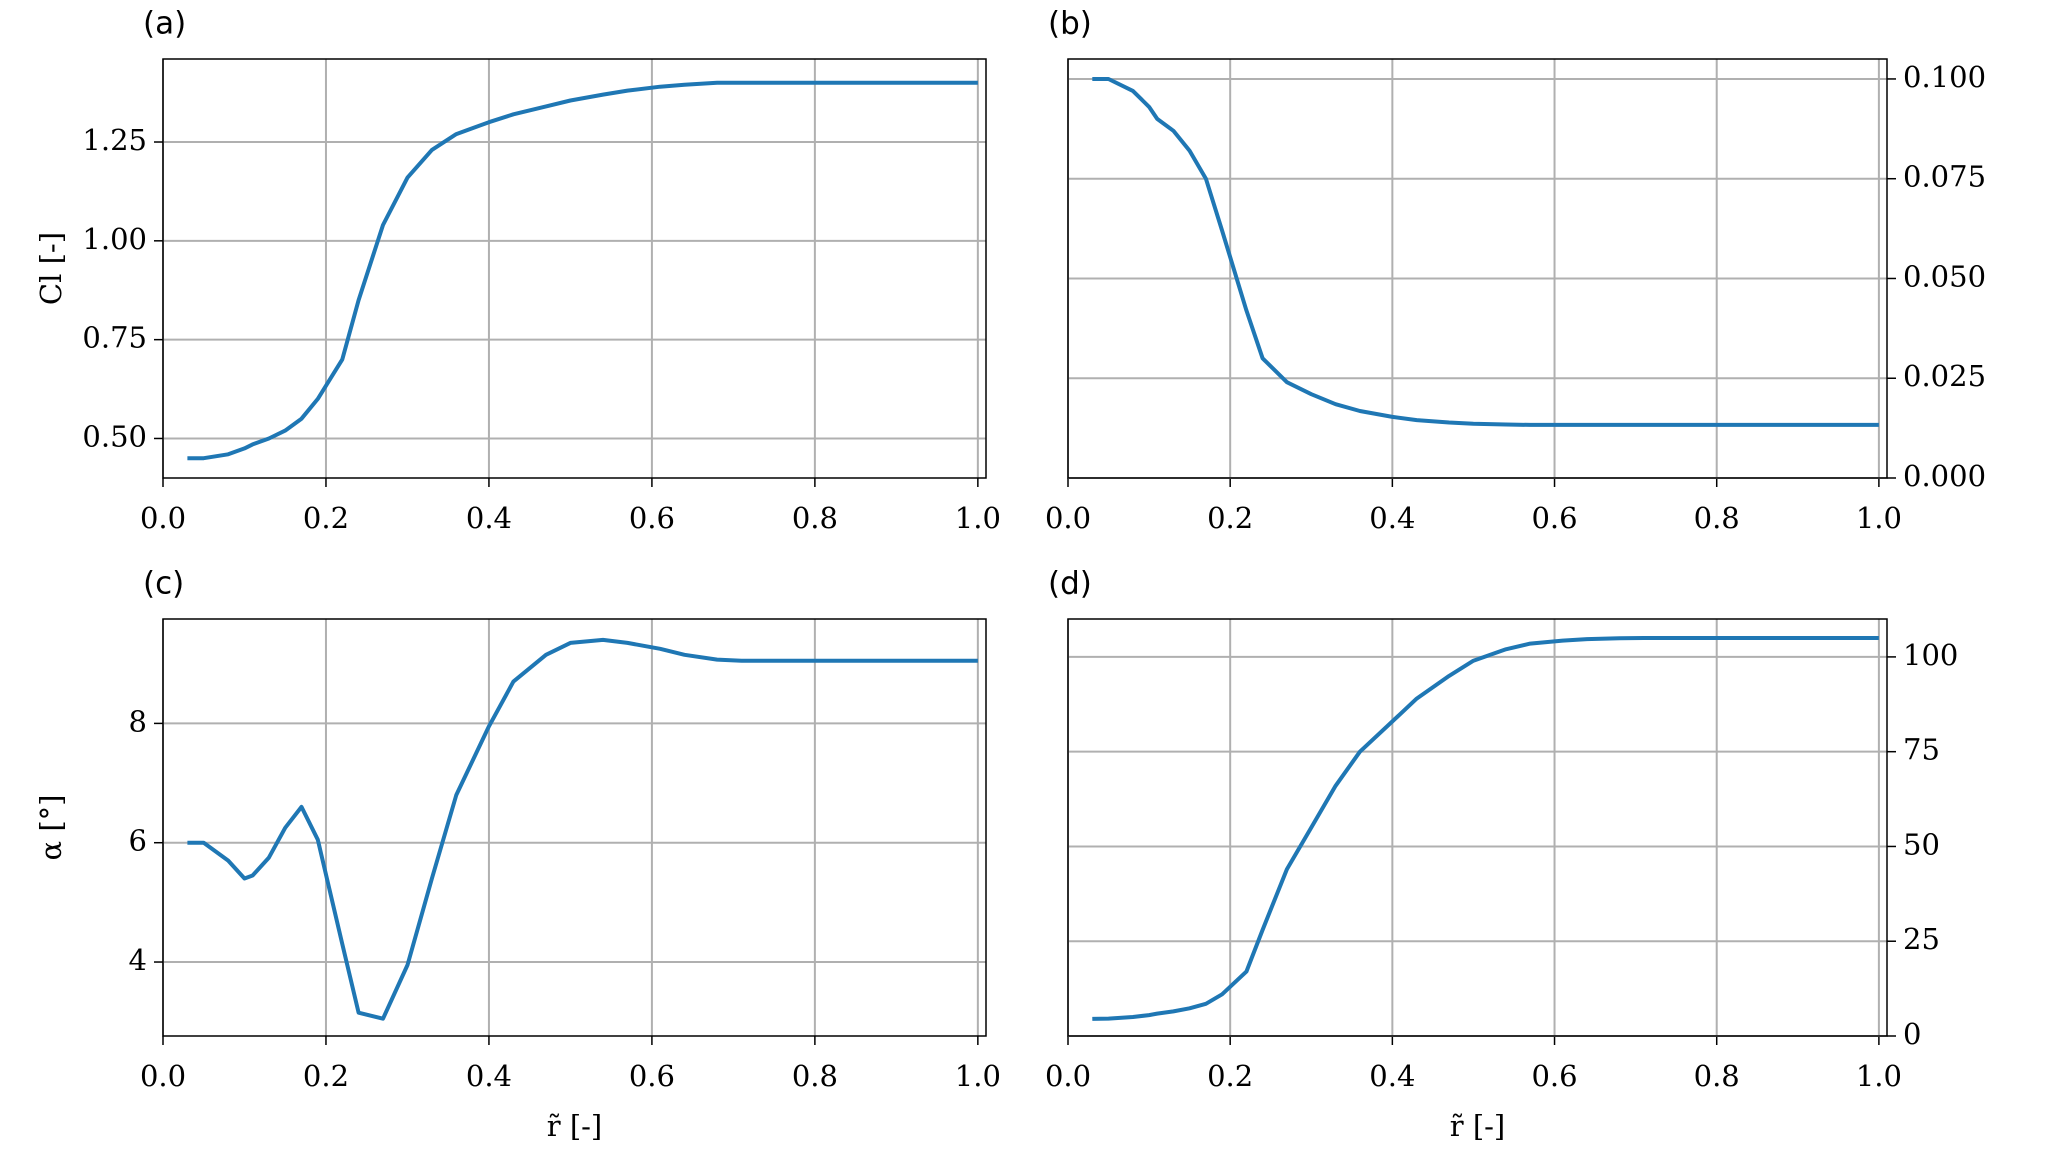 Image resolution: width=2067 pixels, height=1160 pixels. Describe the element at coordinates (1944, 376) in the screenshot. I see `y-tick-label: 0.025` at that location.